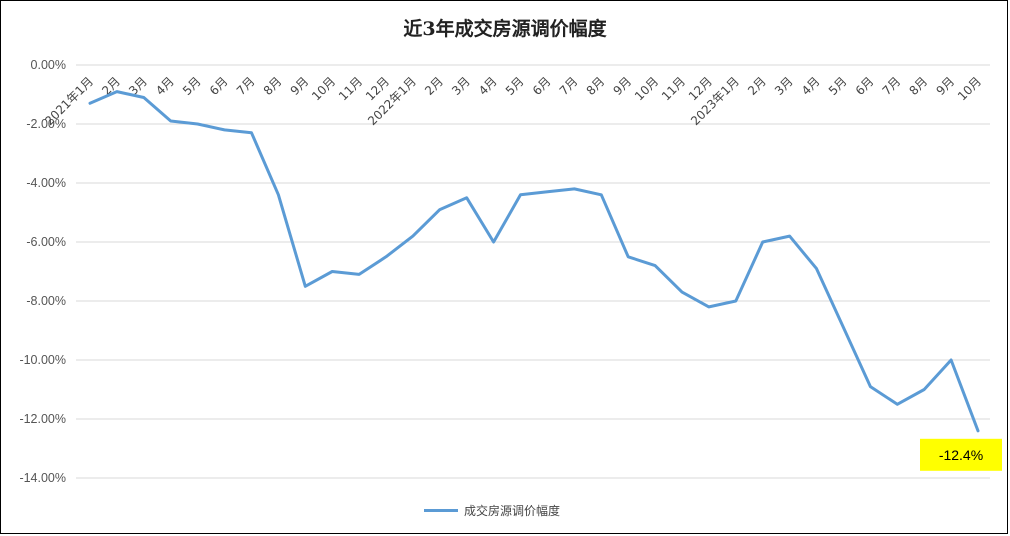  Describe the element at coordinates (505, 29) in the screenshot. I see `chart-title: 近3年成交房源调价幅度` at that location.